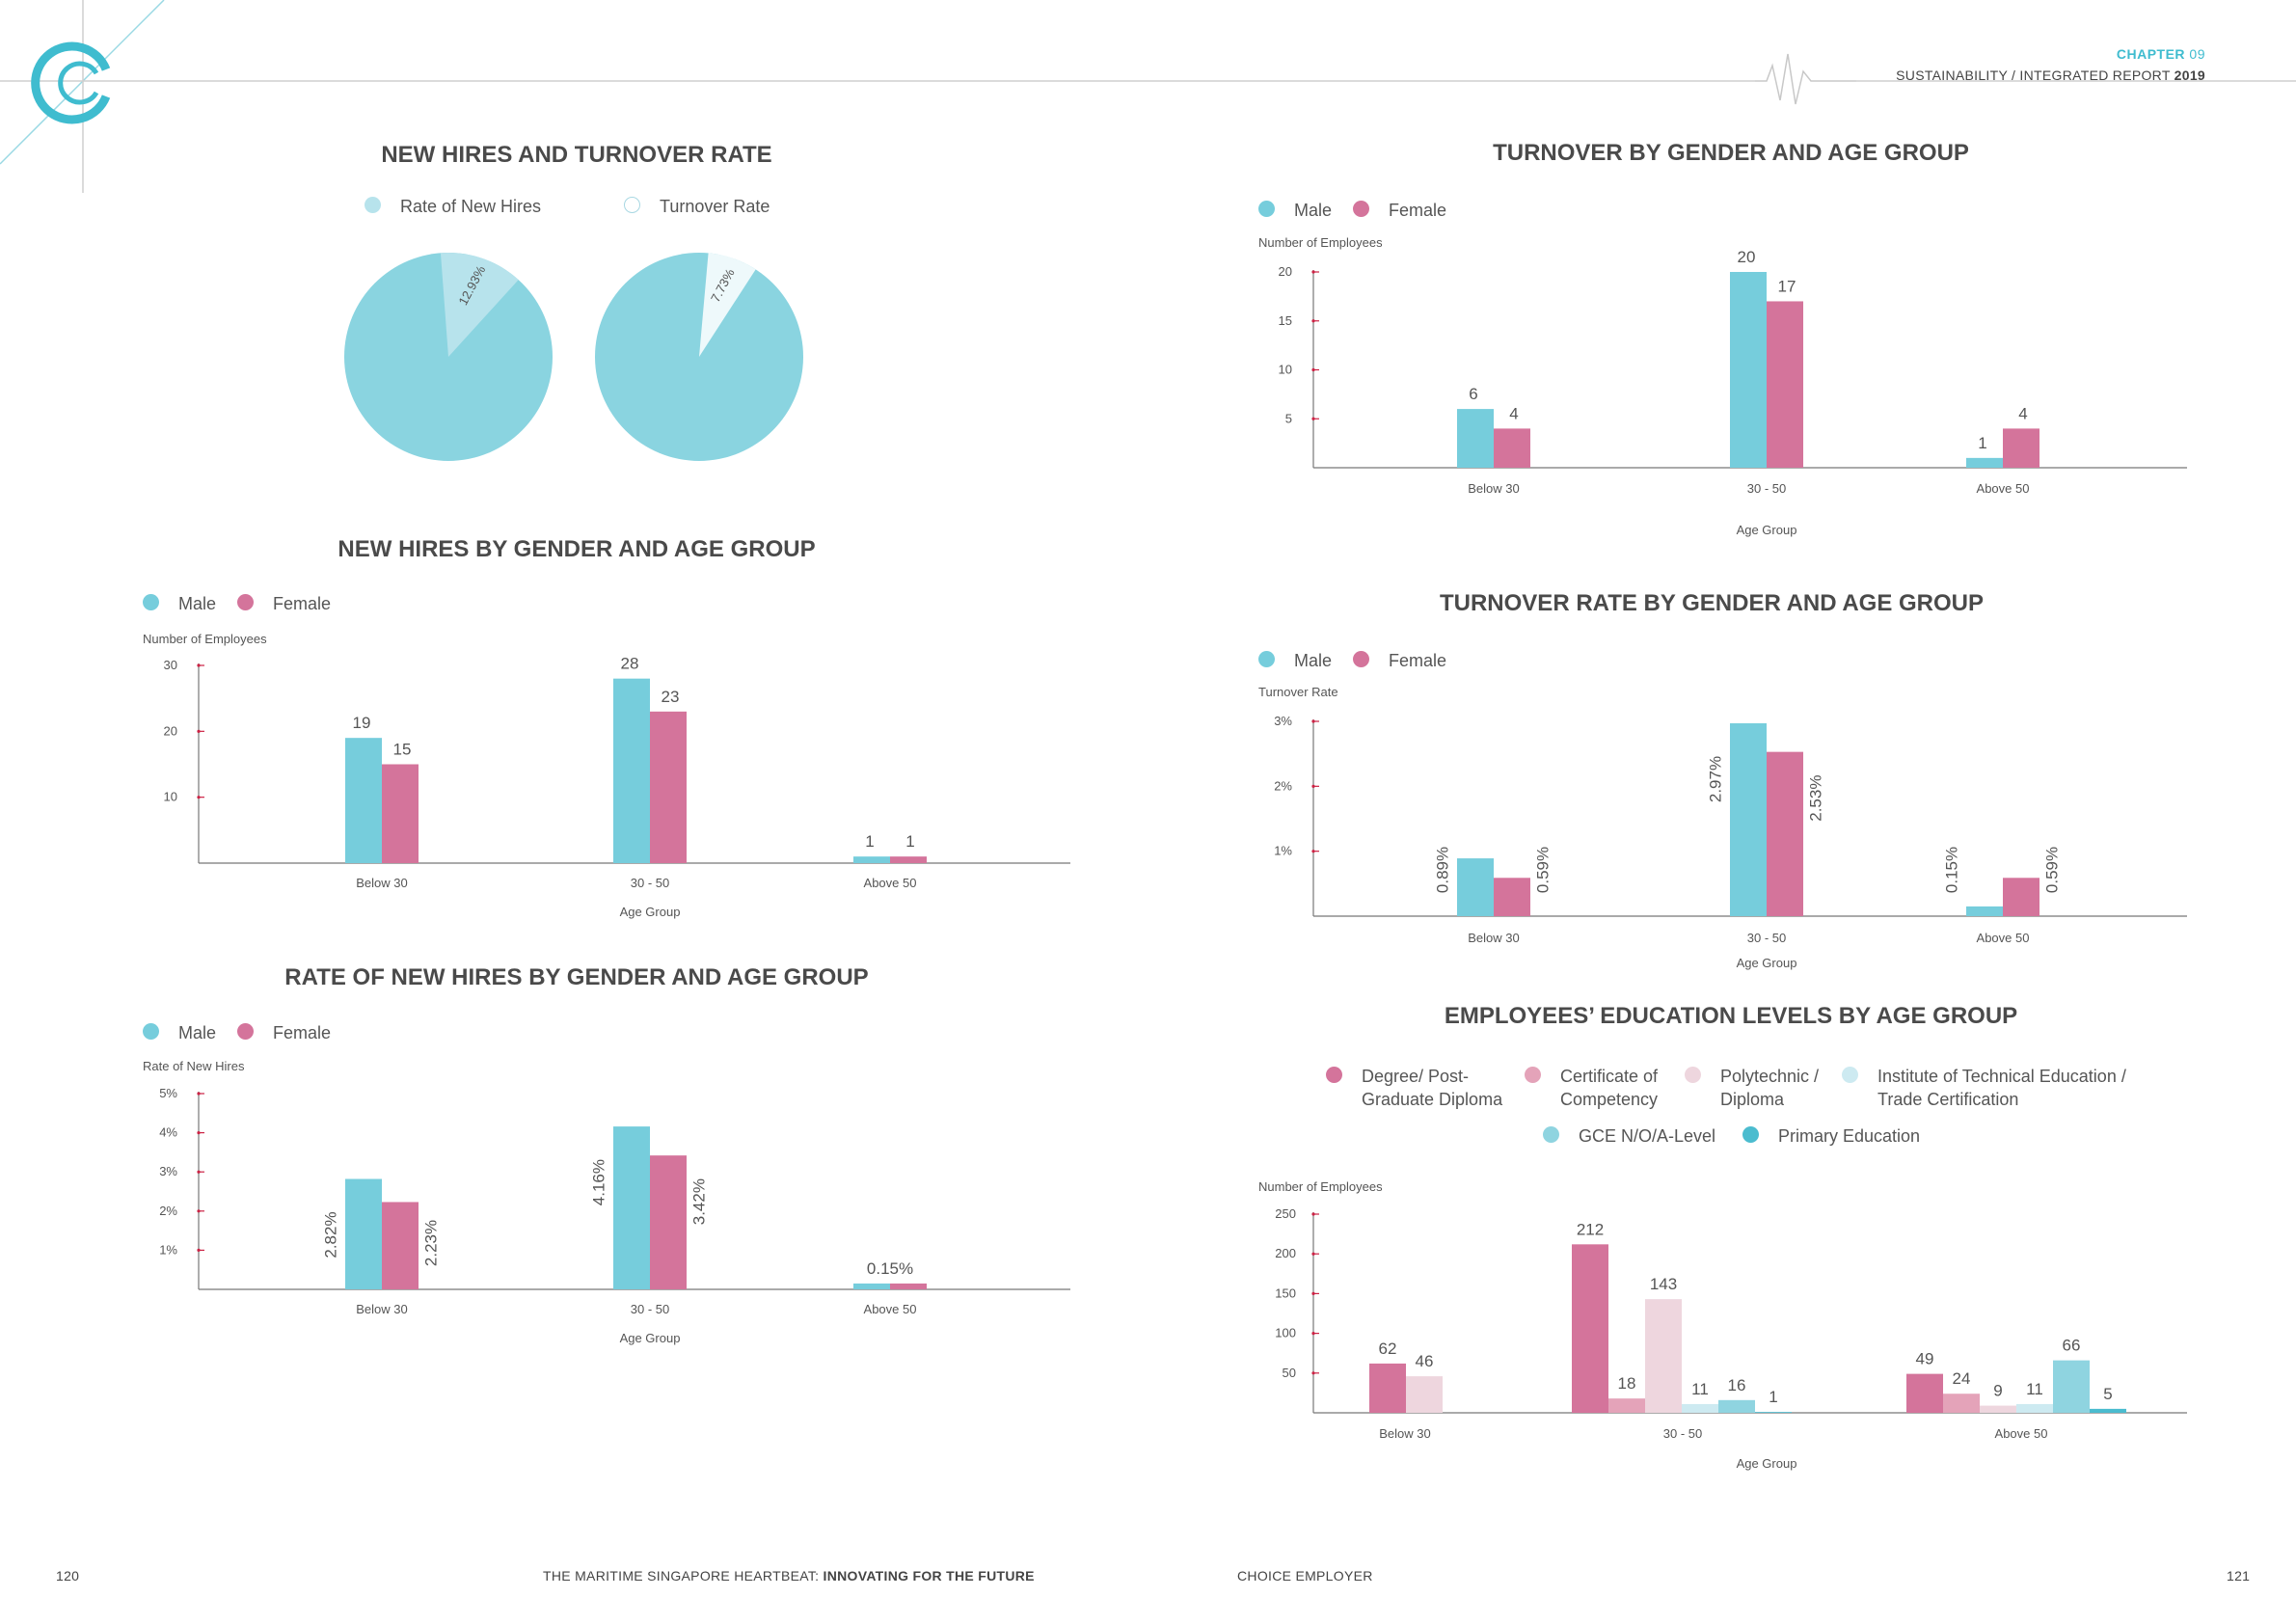 The height and width of the screenshot is (1624, 2296). What do you see at coordinates (1283, 721) in the screenshot?
I see `y-tick-label: 3%` at bounding box center [1283, 721].